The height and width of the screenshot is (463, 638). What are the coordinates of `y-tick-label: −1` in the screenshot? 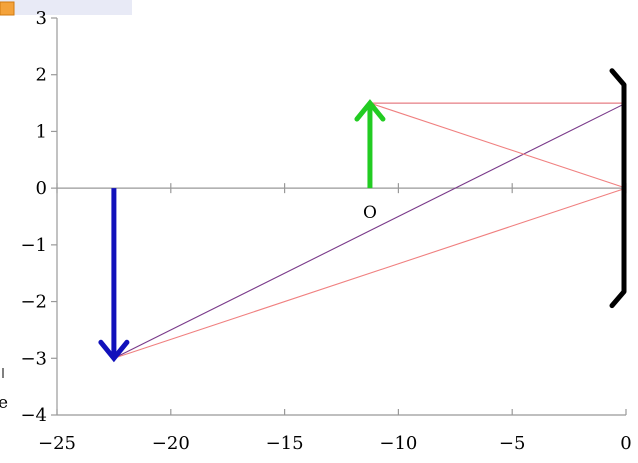 It's located at (33, 245).